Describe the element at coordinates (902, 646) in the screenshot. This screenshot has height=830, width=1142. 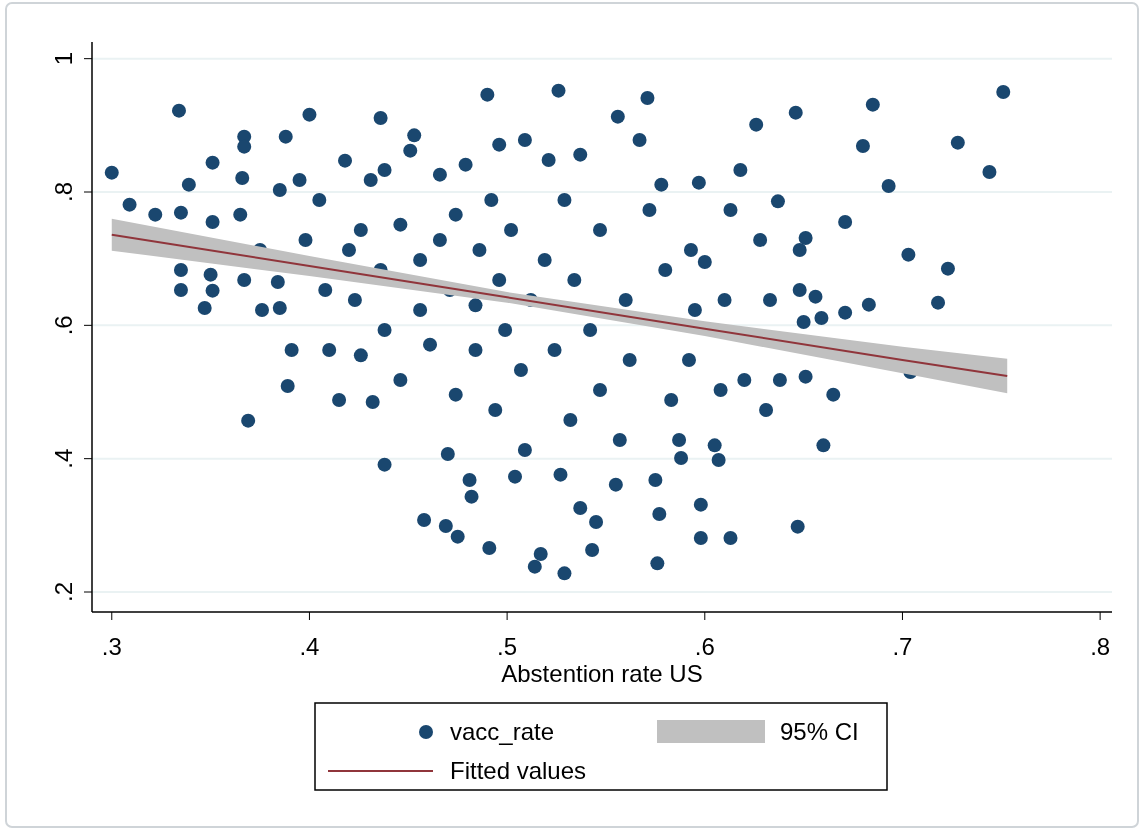
I see `x-tick-label: .7` at that location.